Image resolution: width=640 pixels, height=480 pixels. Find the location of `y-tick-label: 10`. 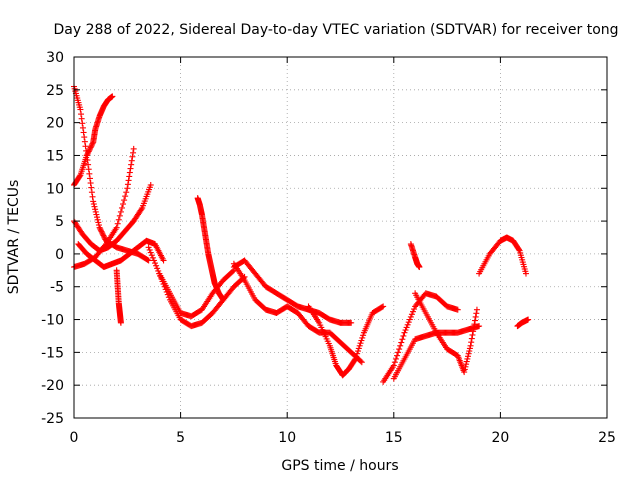

y-tick-label: 10 is located at coordinates (55, 189).